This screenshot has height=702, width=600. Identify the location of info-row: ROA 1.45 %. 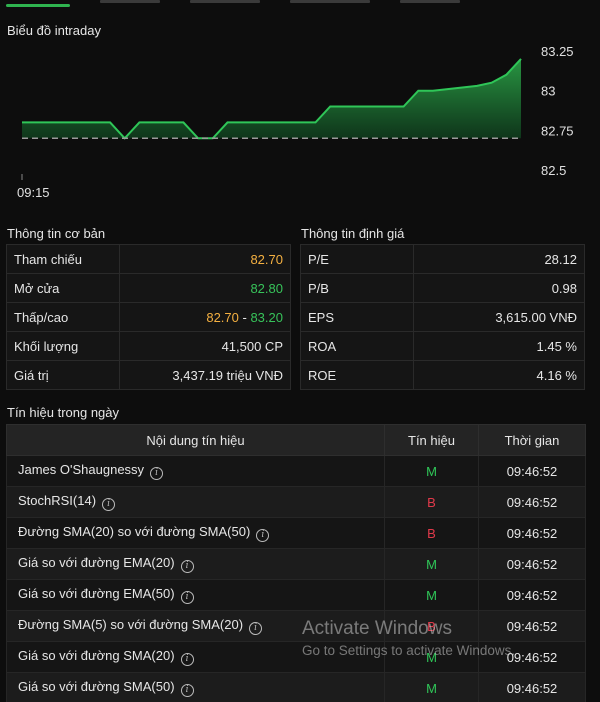
(442, 346).